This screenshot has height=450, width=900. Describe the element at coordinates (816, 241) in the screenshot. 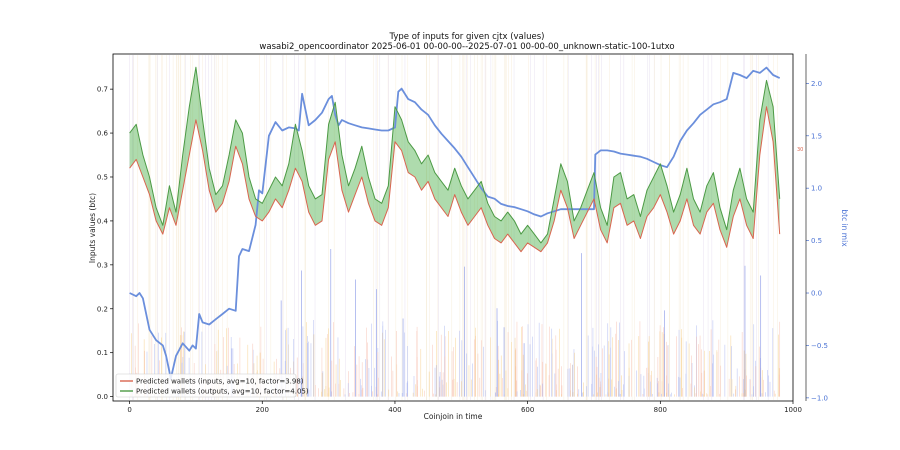

I see `y2-tick-label: 0.5` at that location.